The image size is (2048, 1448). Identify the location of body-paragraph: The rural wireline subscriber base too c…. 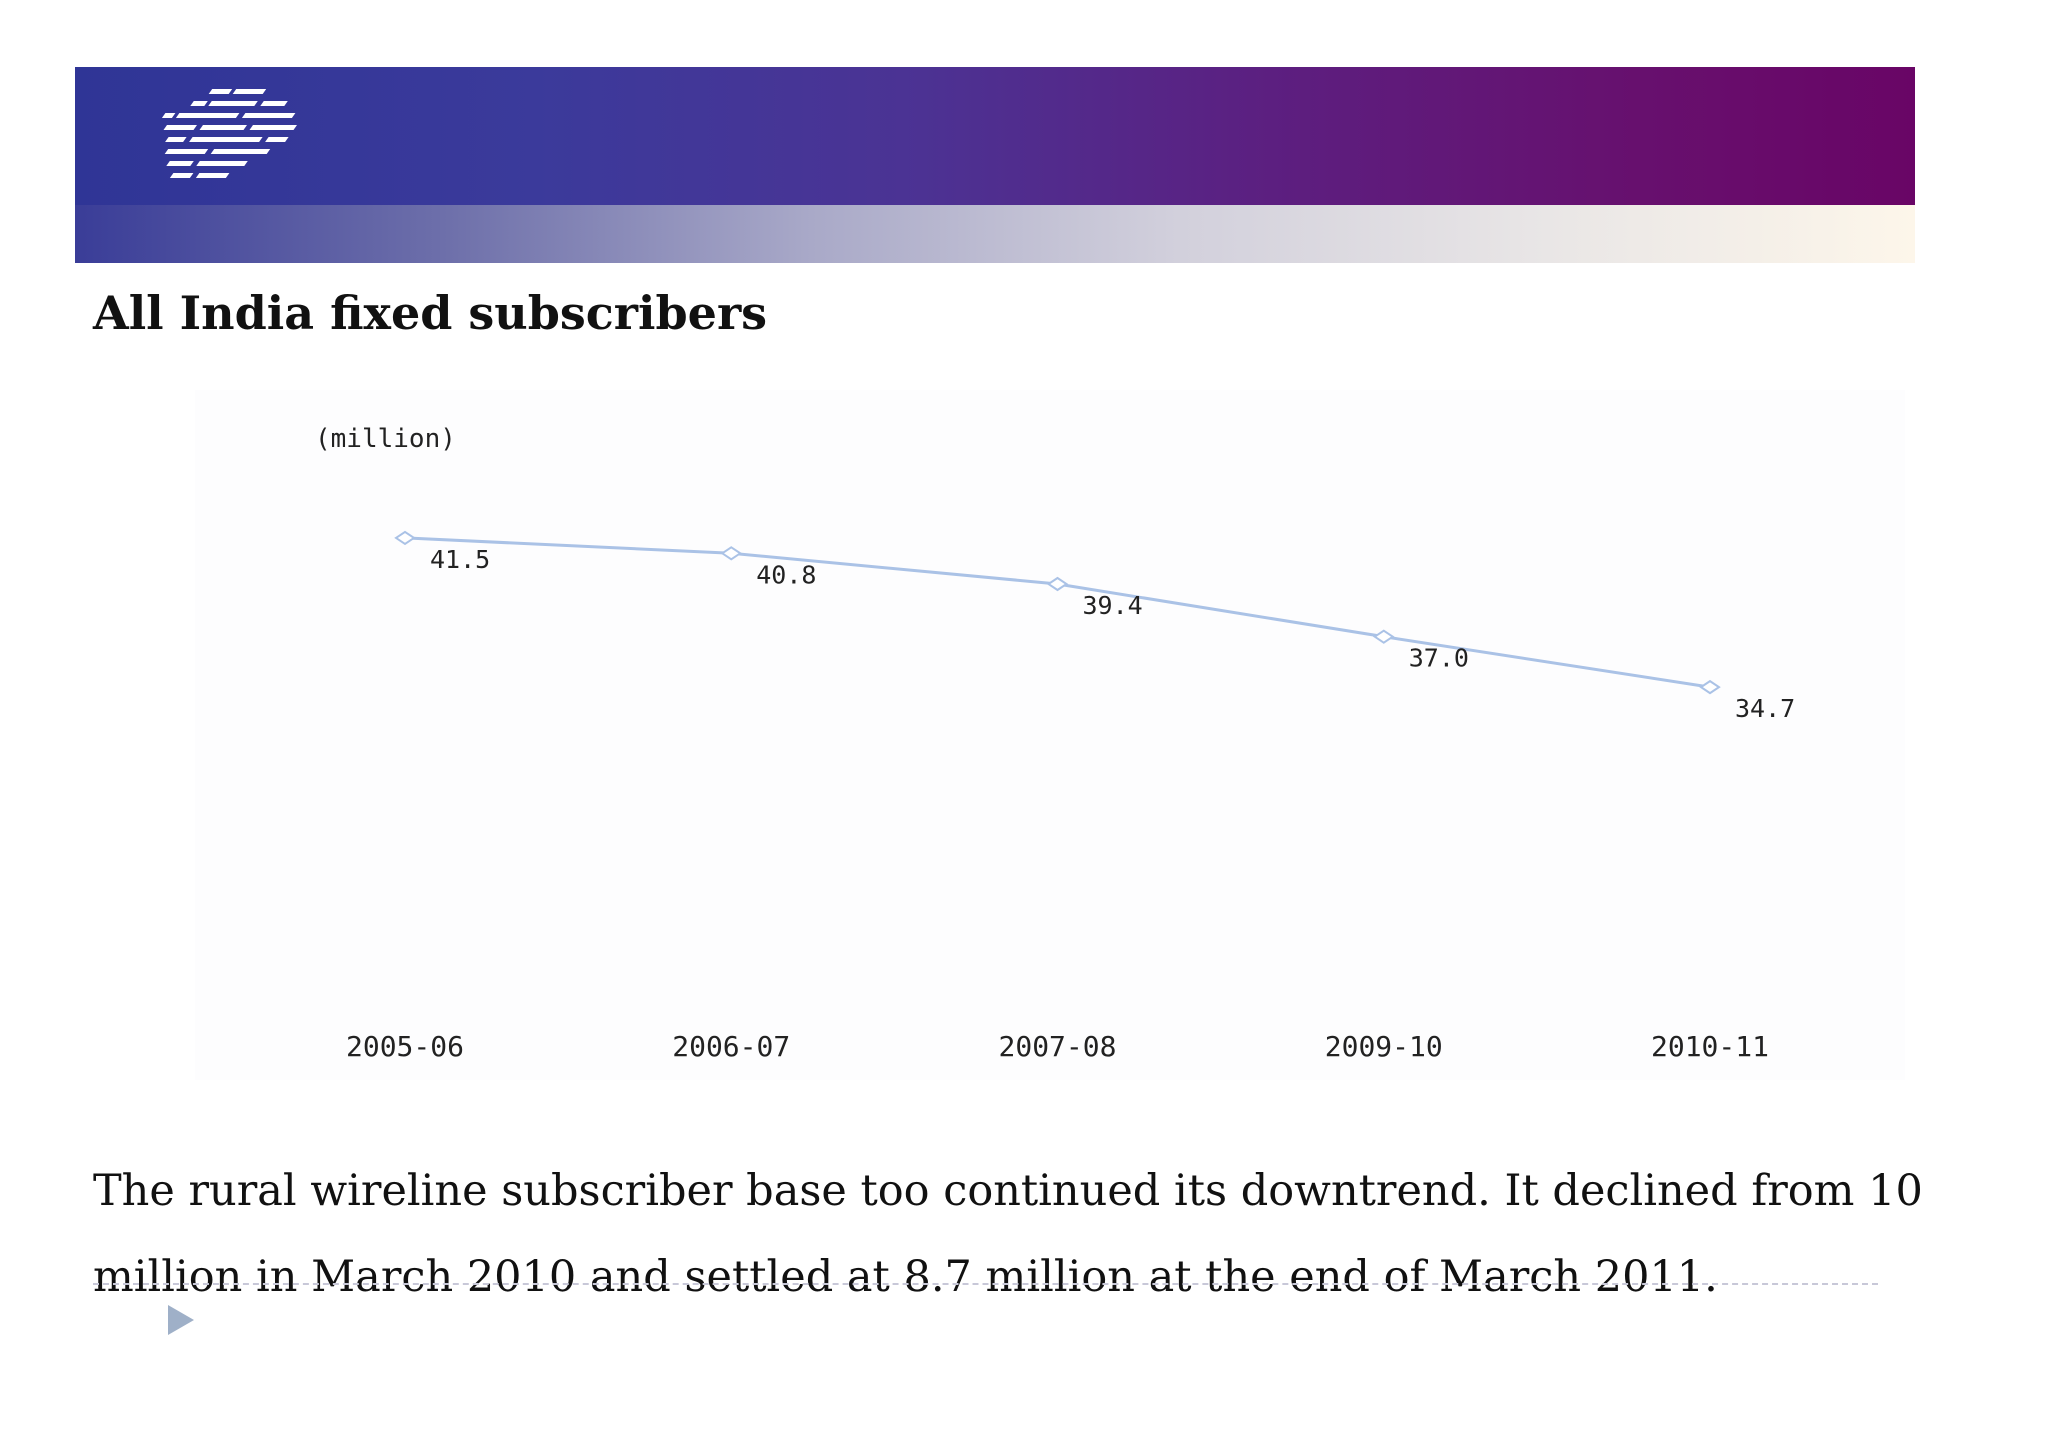
(1008, 1234).